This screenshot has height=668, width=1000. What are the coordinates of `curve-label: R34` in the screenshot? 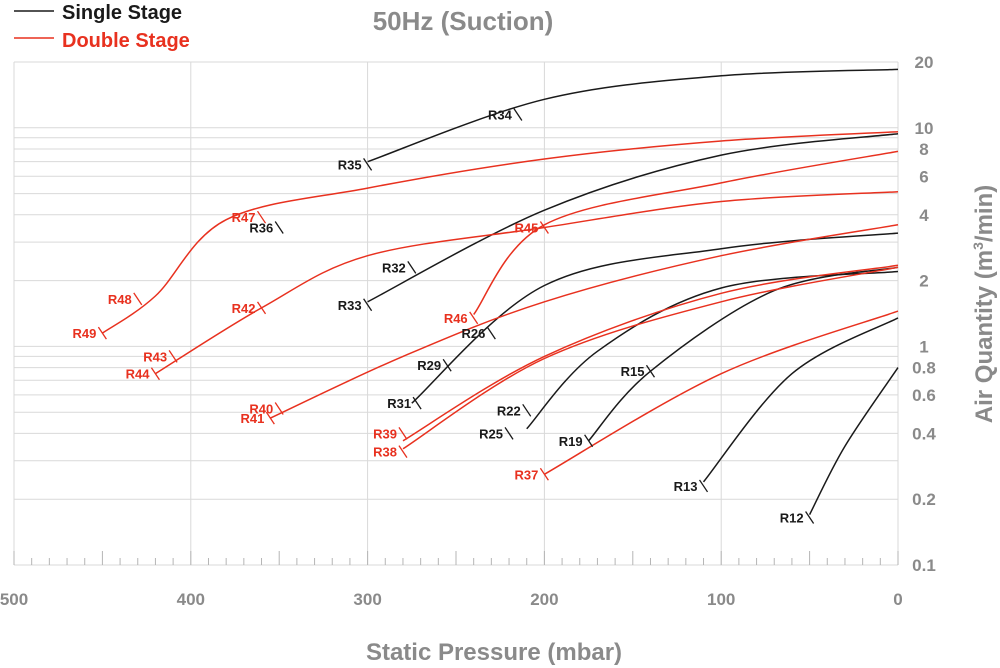 It's located at (500, 115).